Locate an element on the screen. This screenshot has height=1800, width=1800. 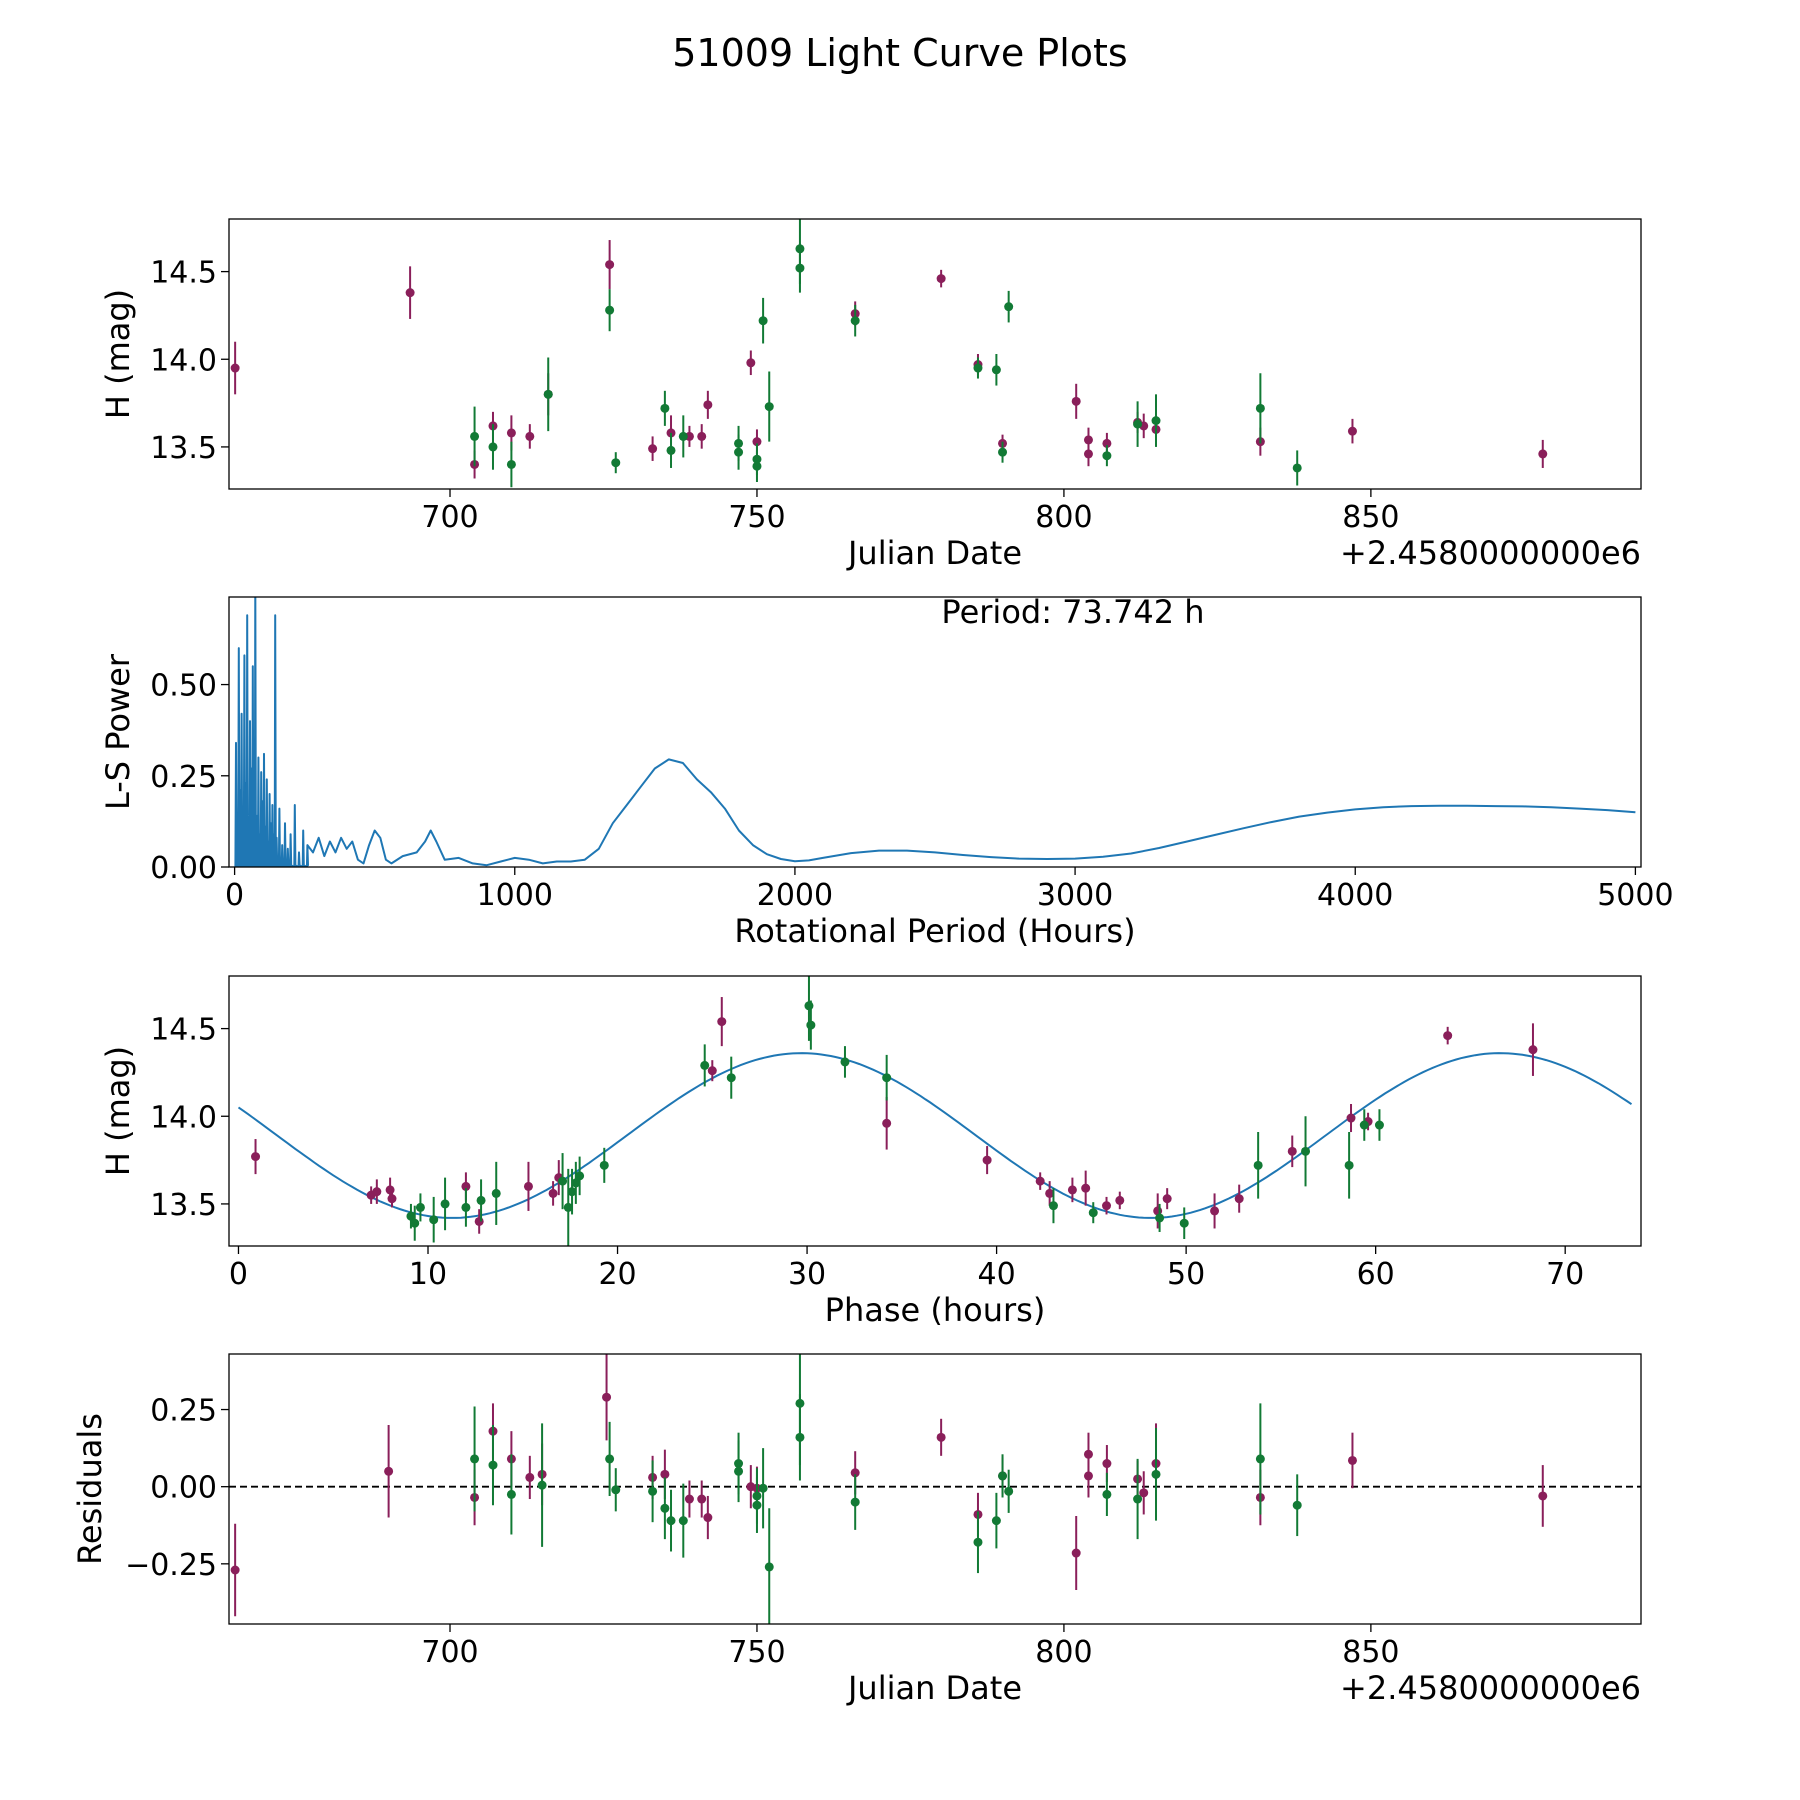
phased-xtick-label: 50 is located at coordinates (1186, 1274).